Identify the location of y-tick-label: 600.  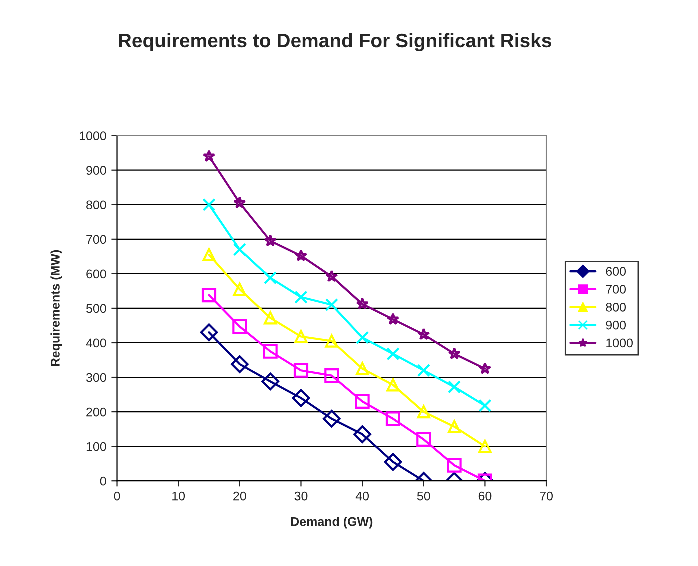
(96, 274).